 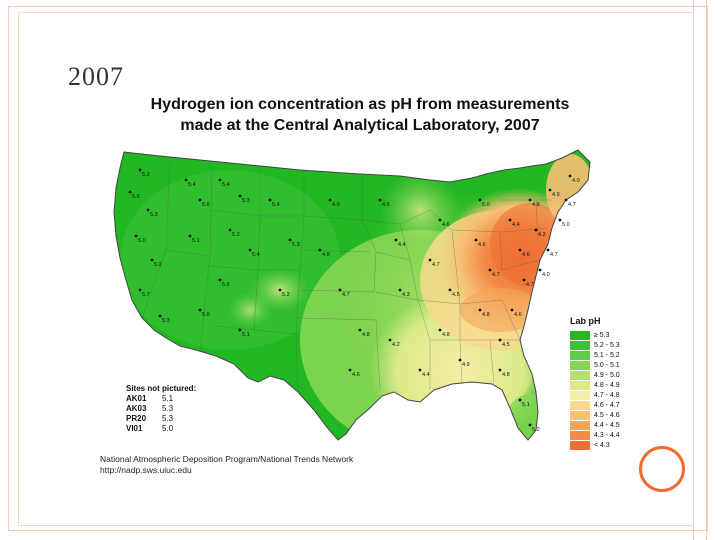 I want to click on site-row: AK01 5.1, so click(x=161, y=399).